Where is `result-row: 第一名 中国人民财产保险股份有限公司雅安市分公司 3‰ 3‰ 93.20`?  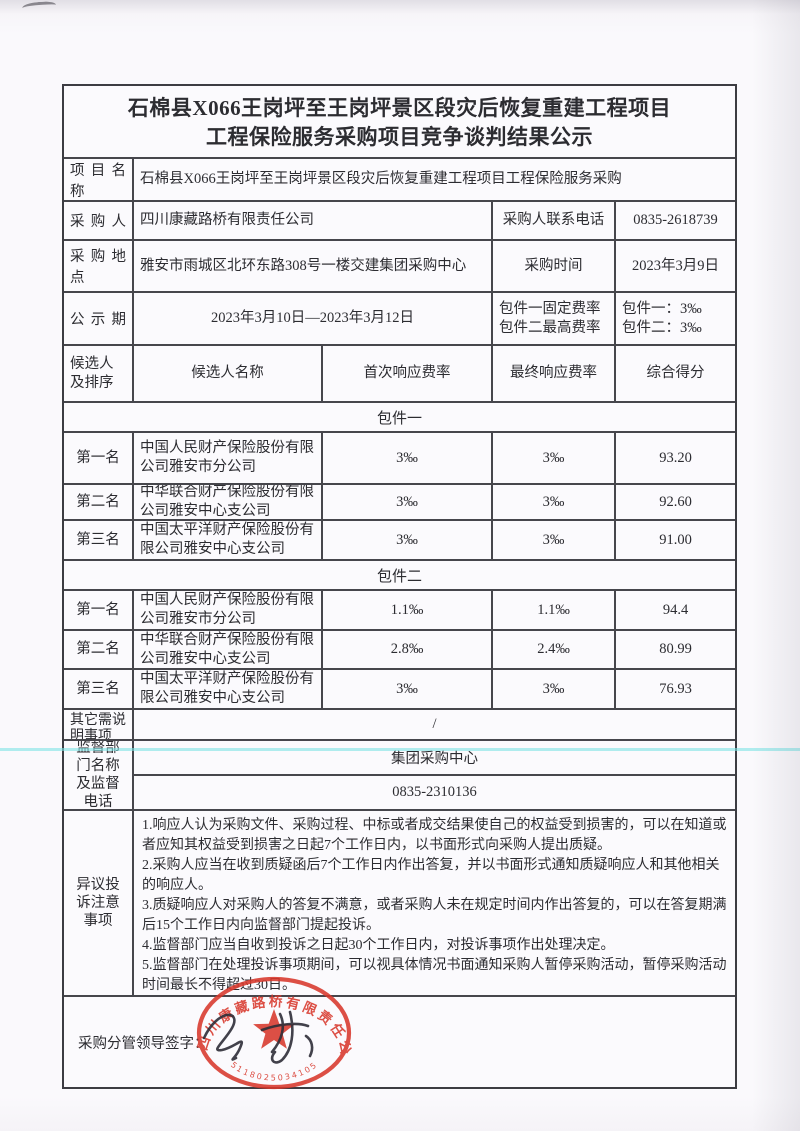 result-row: 第一名 中国人民财产保险股份有限公司雅安市分公司 3‰ 3‰ 93.20 is located at coordinates (399, 457).